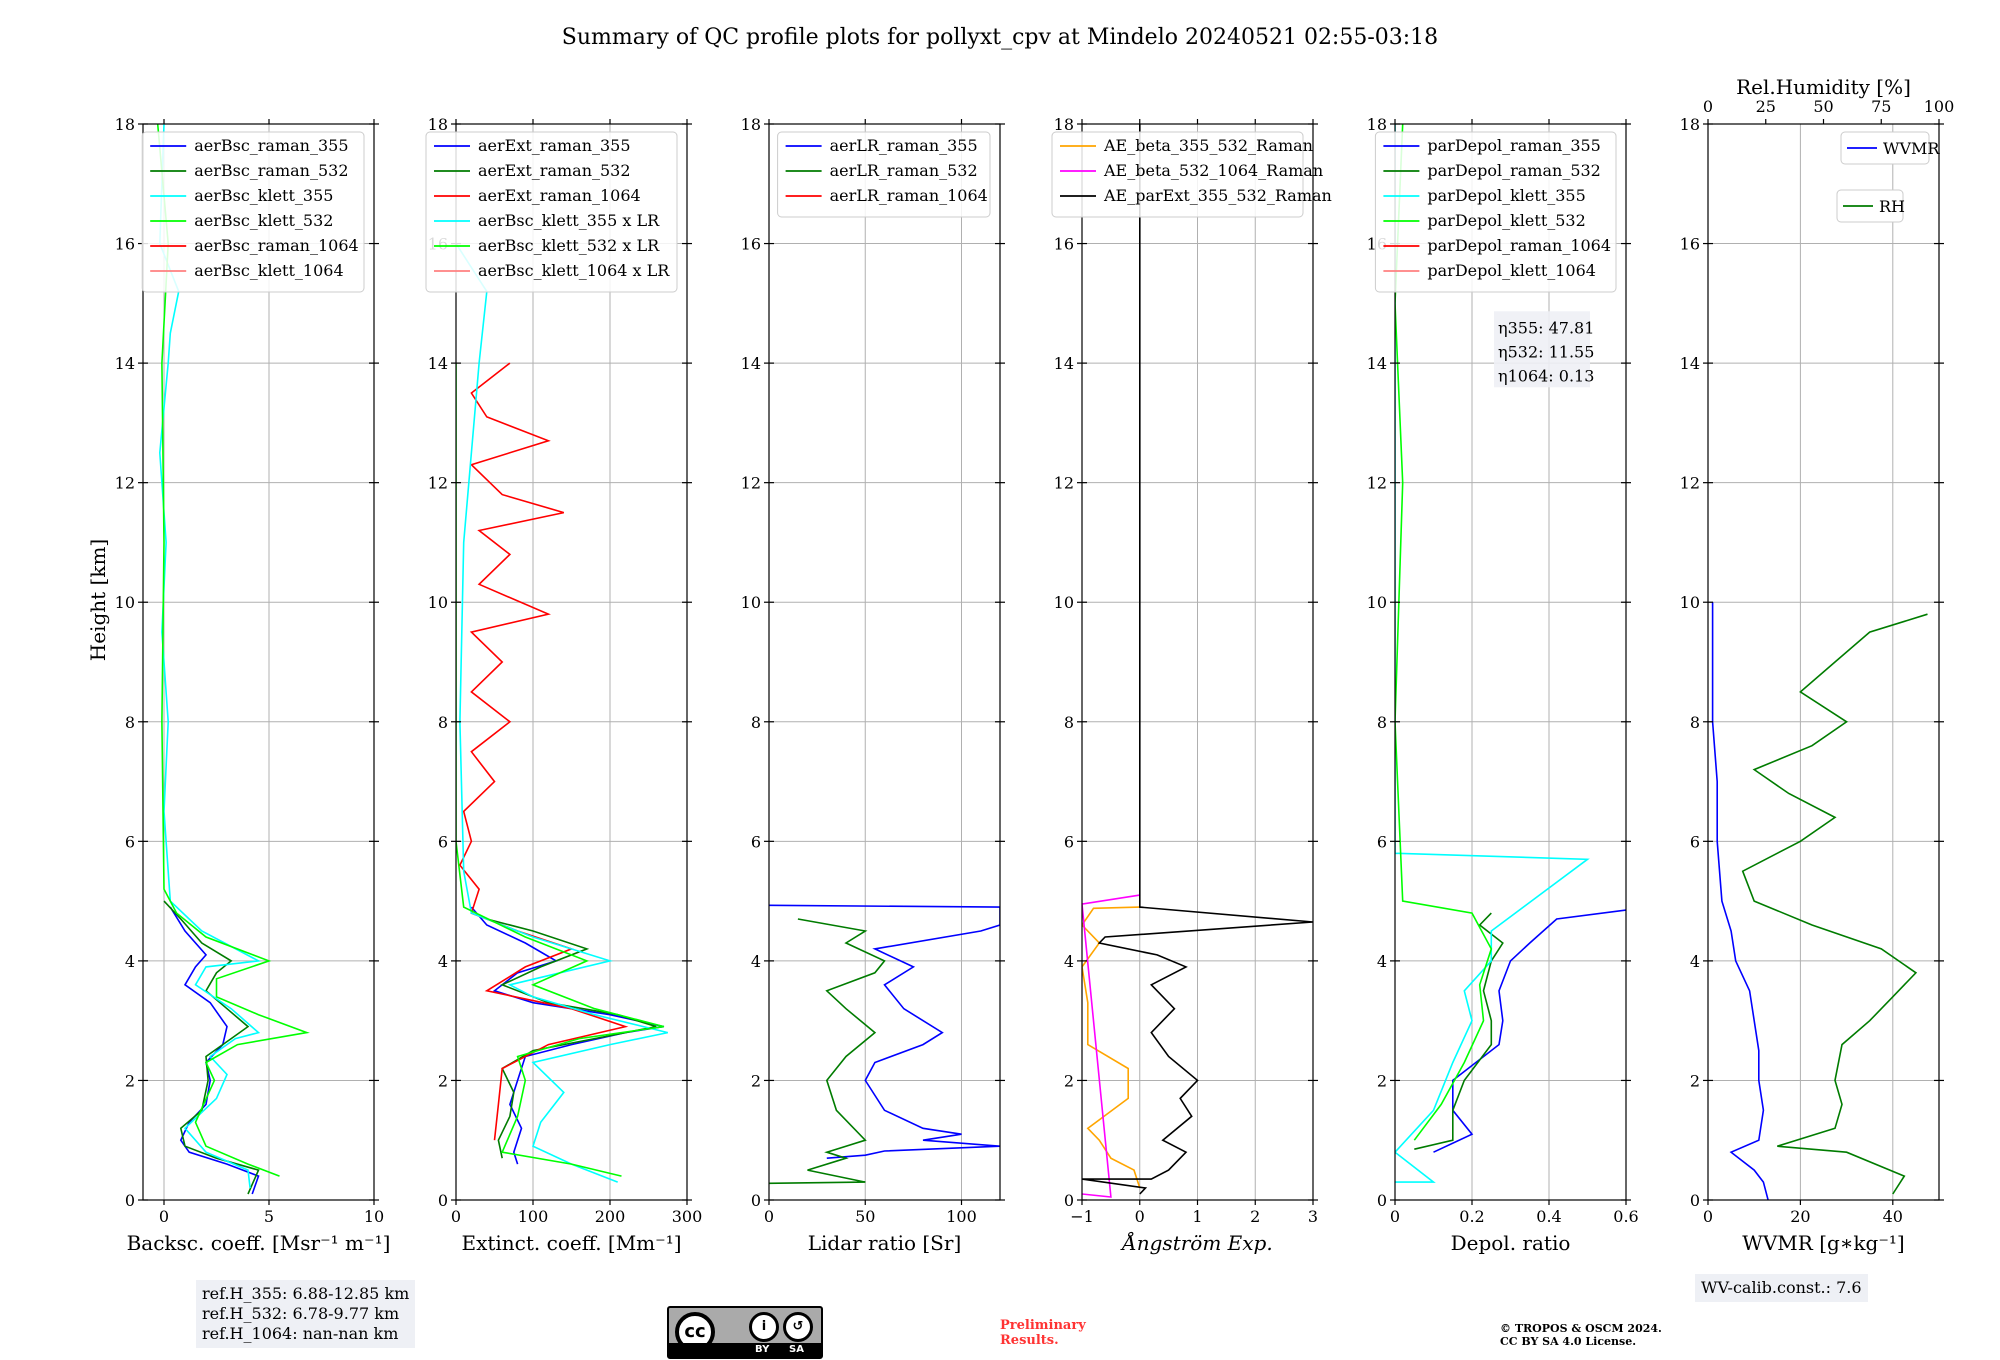 This screenshot has width=2000, height=1360. Describe the element at coordinates (1196, 1242) in the screenshot. I see `x-axis-label: Ångström Exp.` at that location.